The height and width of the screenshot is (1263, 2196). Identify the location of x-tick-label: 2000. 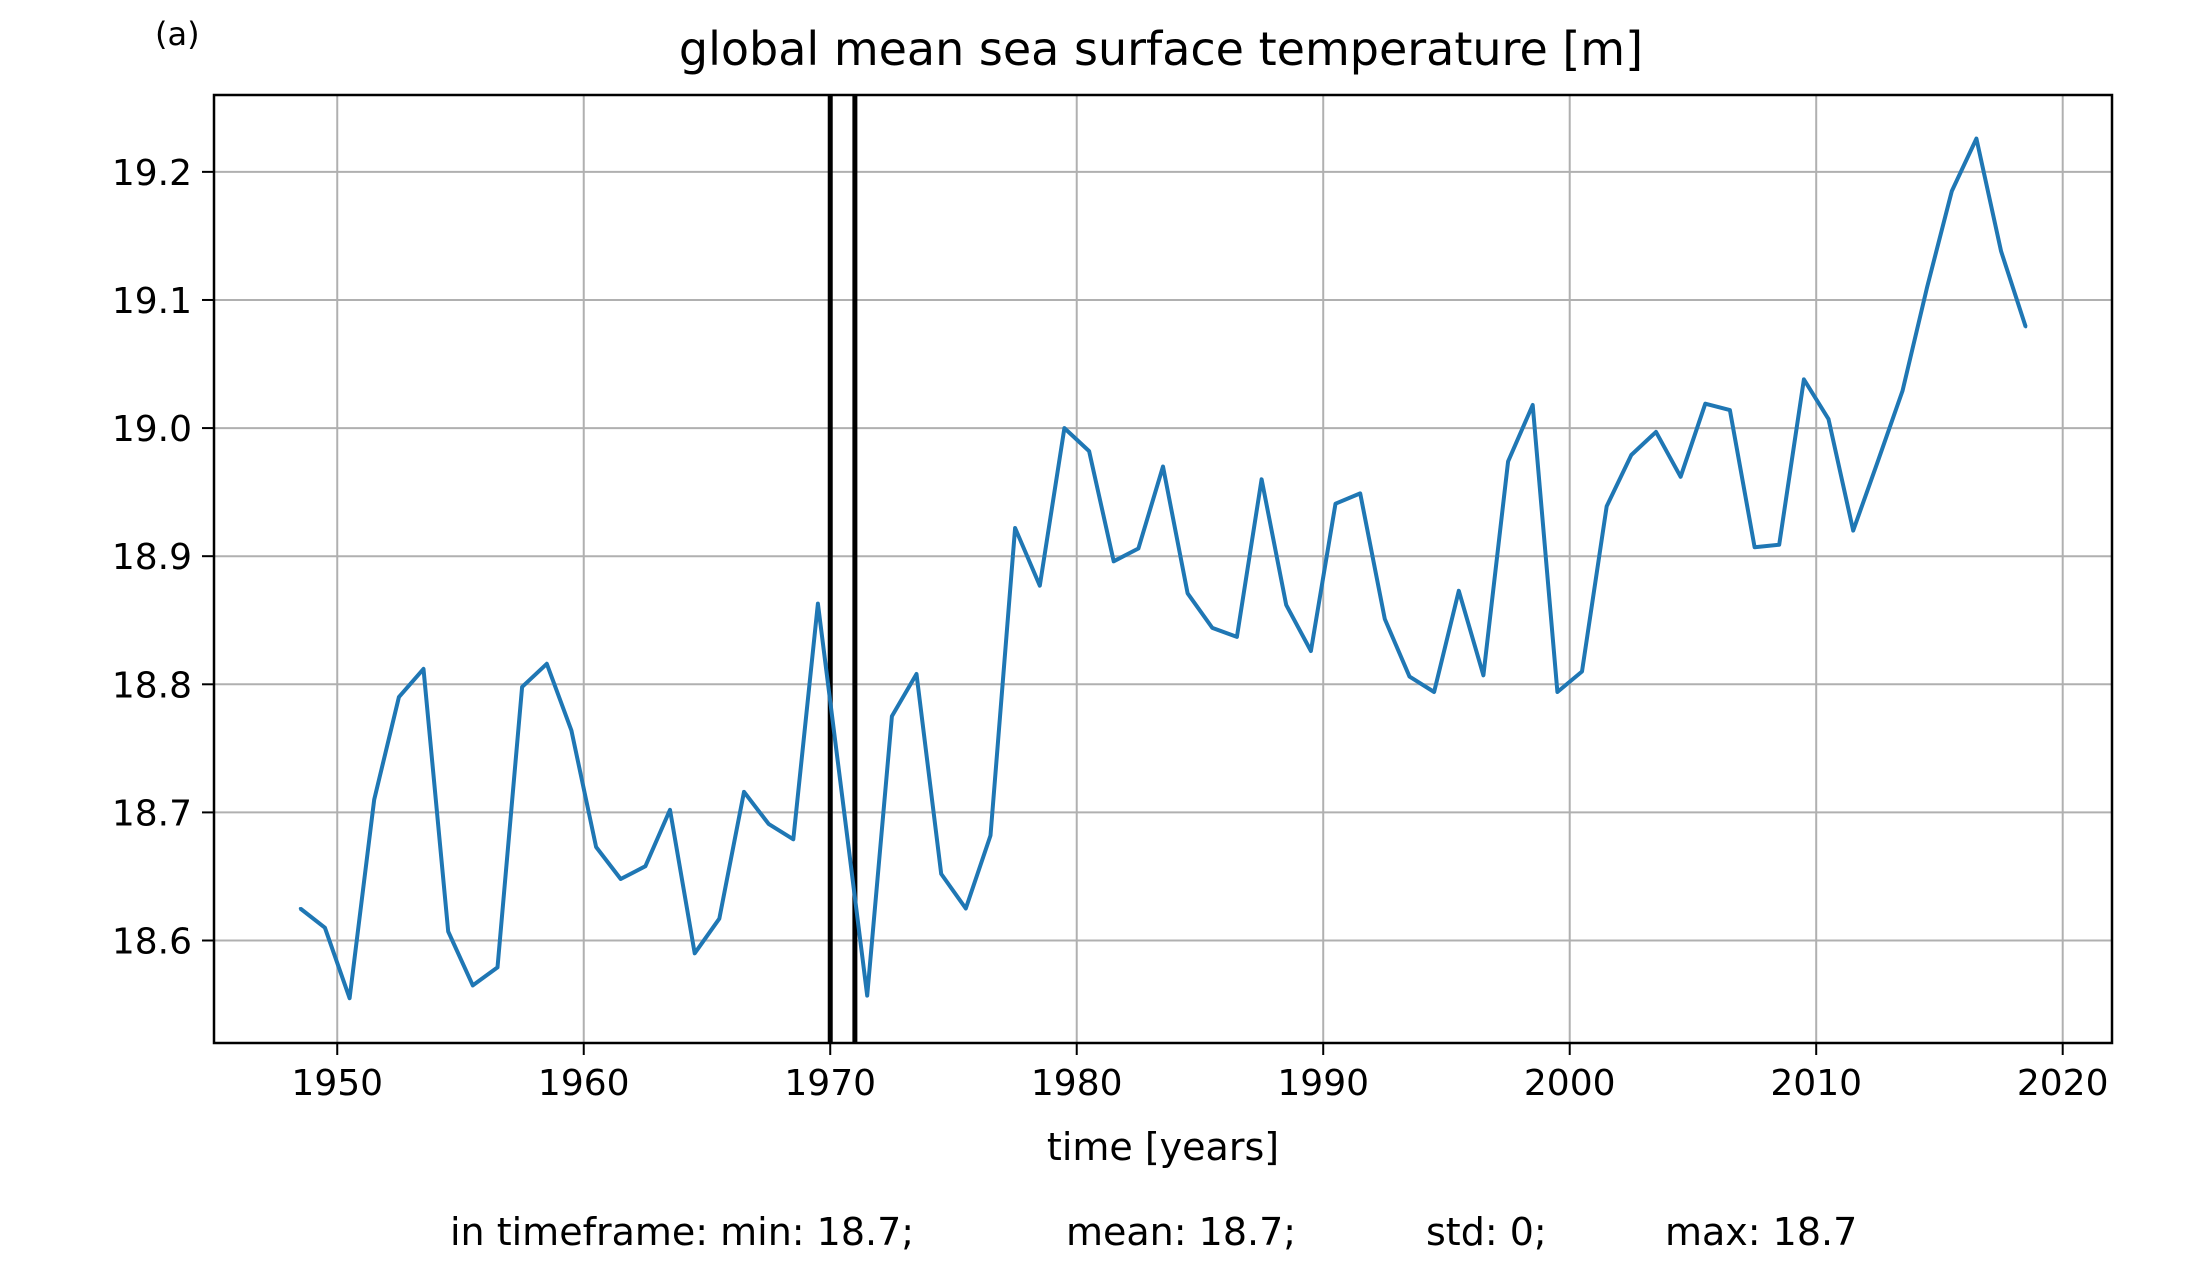
(1570, 1083).